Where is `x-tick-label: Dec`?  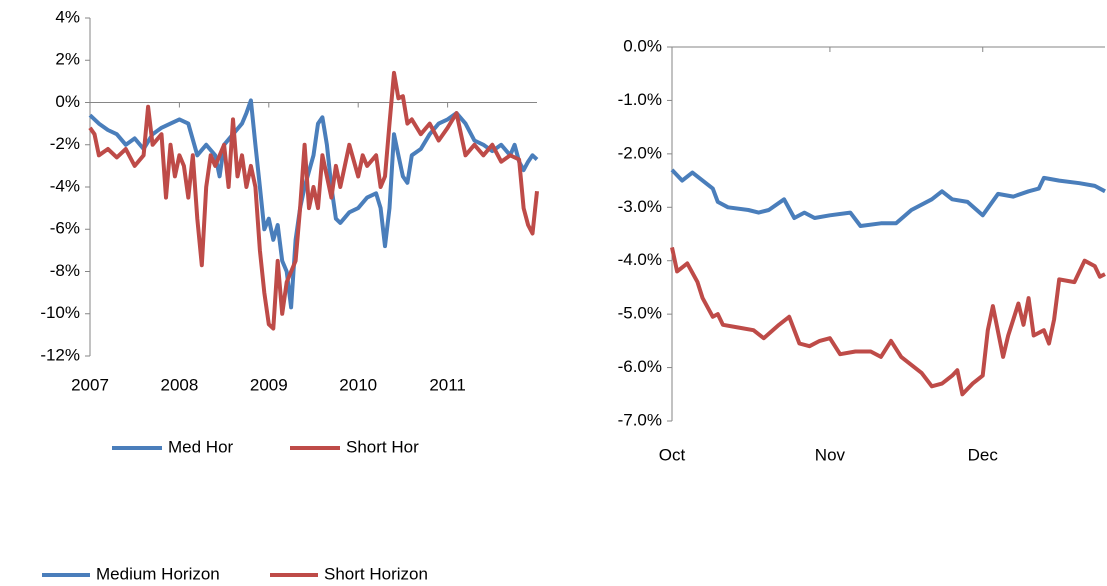 x-tick-label: Dec is located at coordinates (983, 454).